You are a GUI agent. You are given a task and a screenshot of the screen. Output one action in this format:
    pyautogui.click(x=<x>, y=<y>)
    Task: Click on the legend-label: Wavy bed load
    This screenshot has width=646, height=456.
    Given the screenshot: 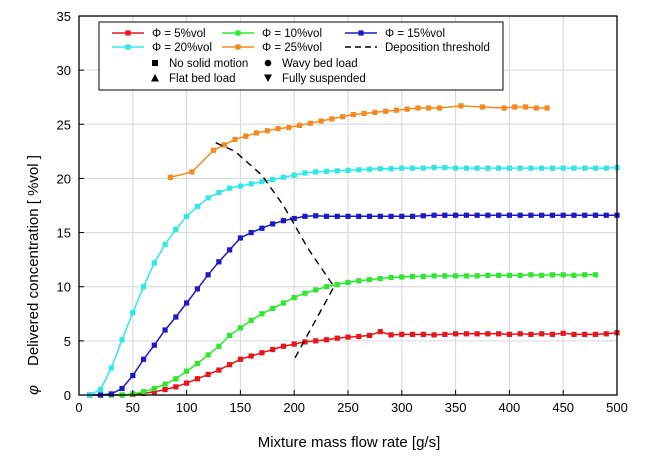 What is the action you would take?
    pyautogui.click(x=320, y=64)
    